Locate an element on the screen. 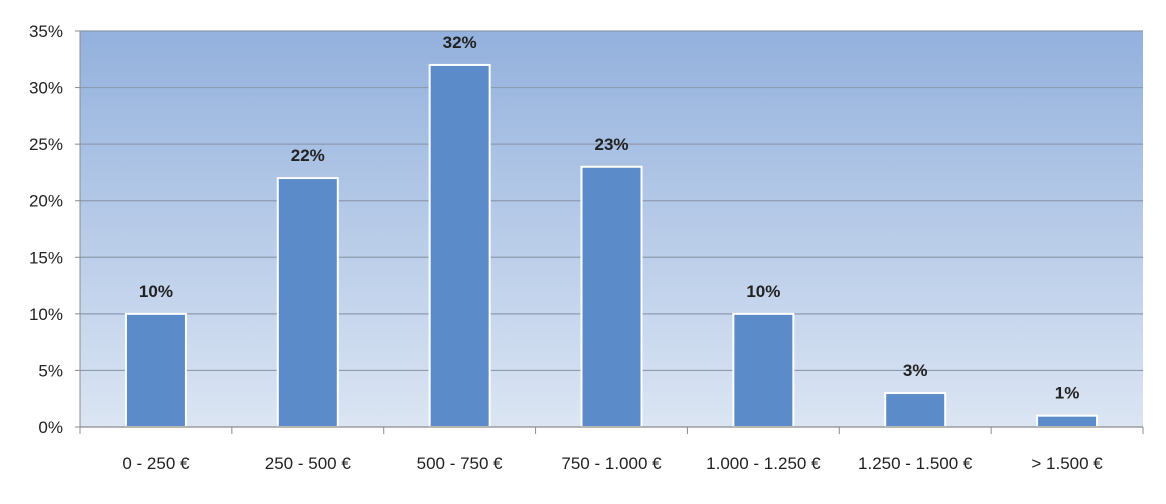 This screenshot has width=1166, height=504. x-tick-label: 0 - 250 € is located at coordinates (156, 463).